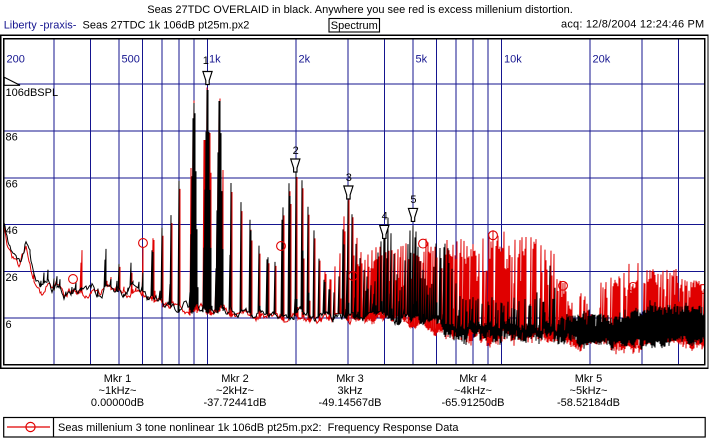 The width and height of the screenshot is (709, 441). I want to click on svg-text: Spectrum, so click(354, 26).